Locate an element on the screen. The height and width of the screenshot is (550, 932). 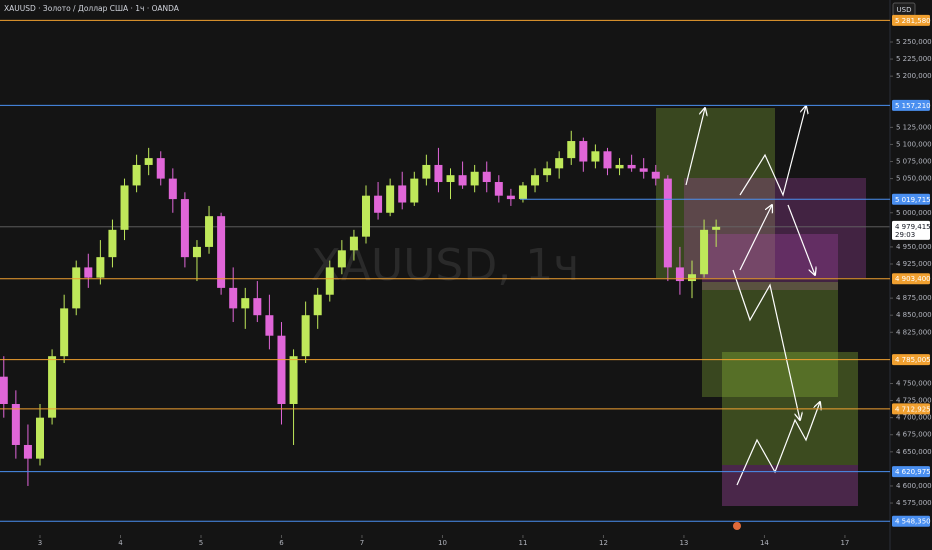
x-tick-label: 7 is located at coordinates (362, 543).